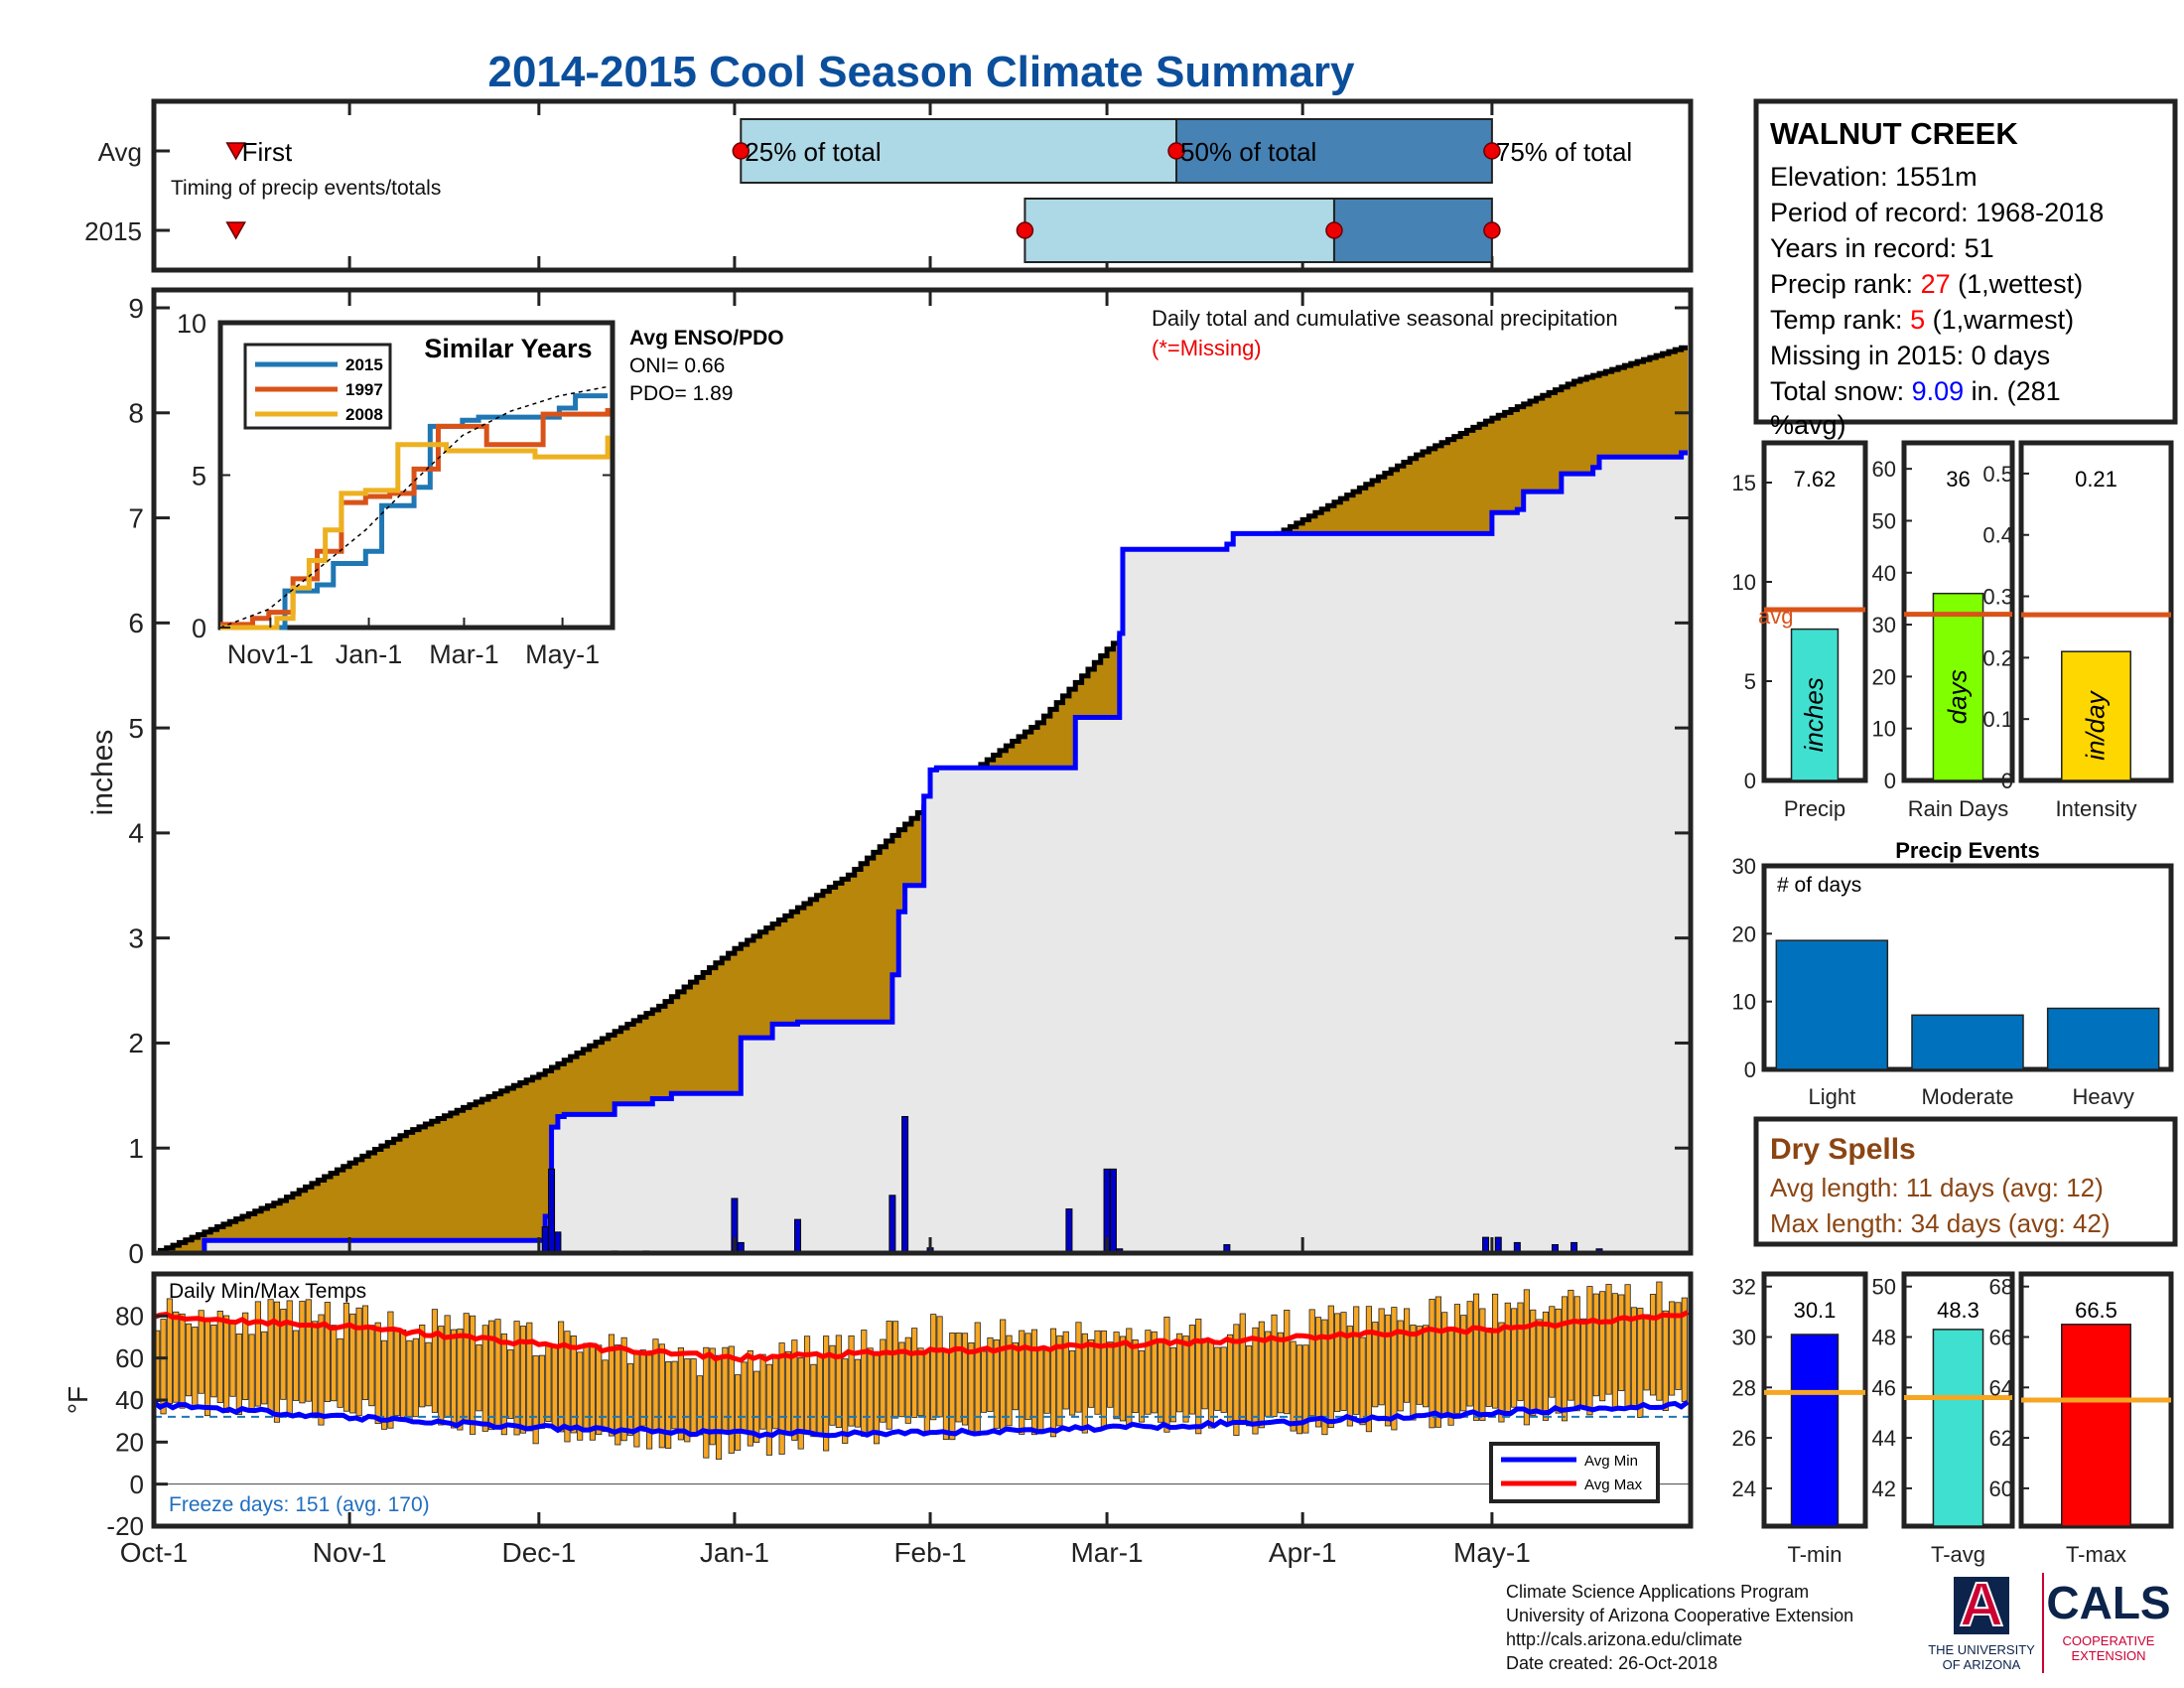  I want to click on temp-y-tick-label: 60, so click(129, 1358).